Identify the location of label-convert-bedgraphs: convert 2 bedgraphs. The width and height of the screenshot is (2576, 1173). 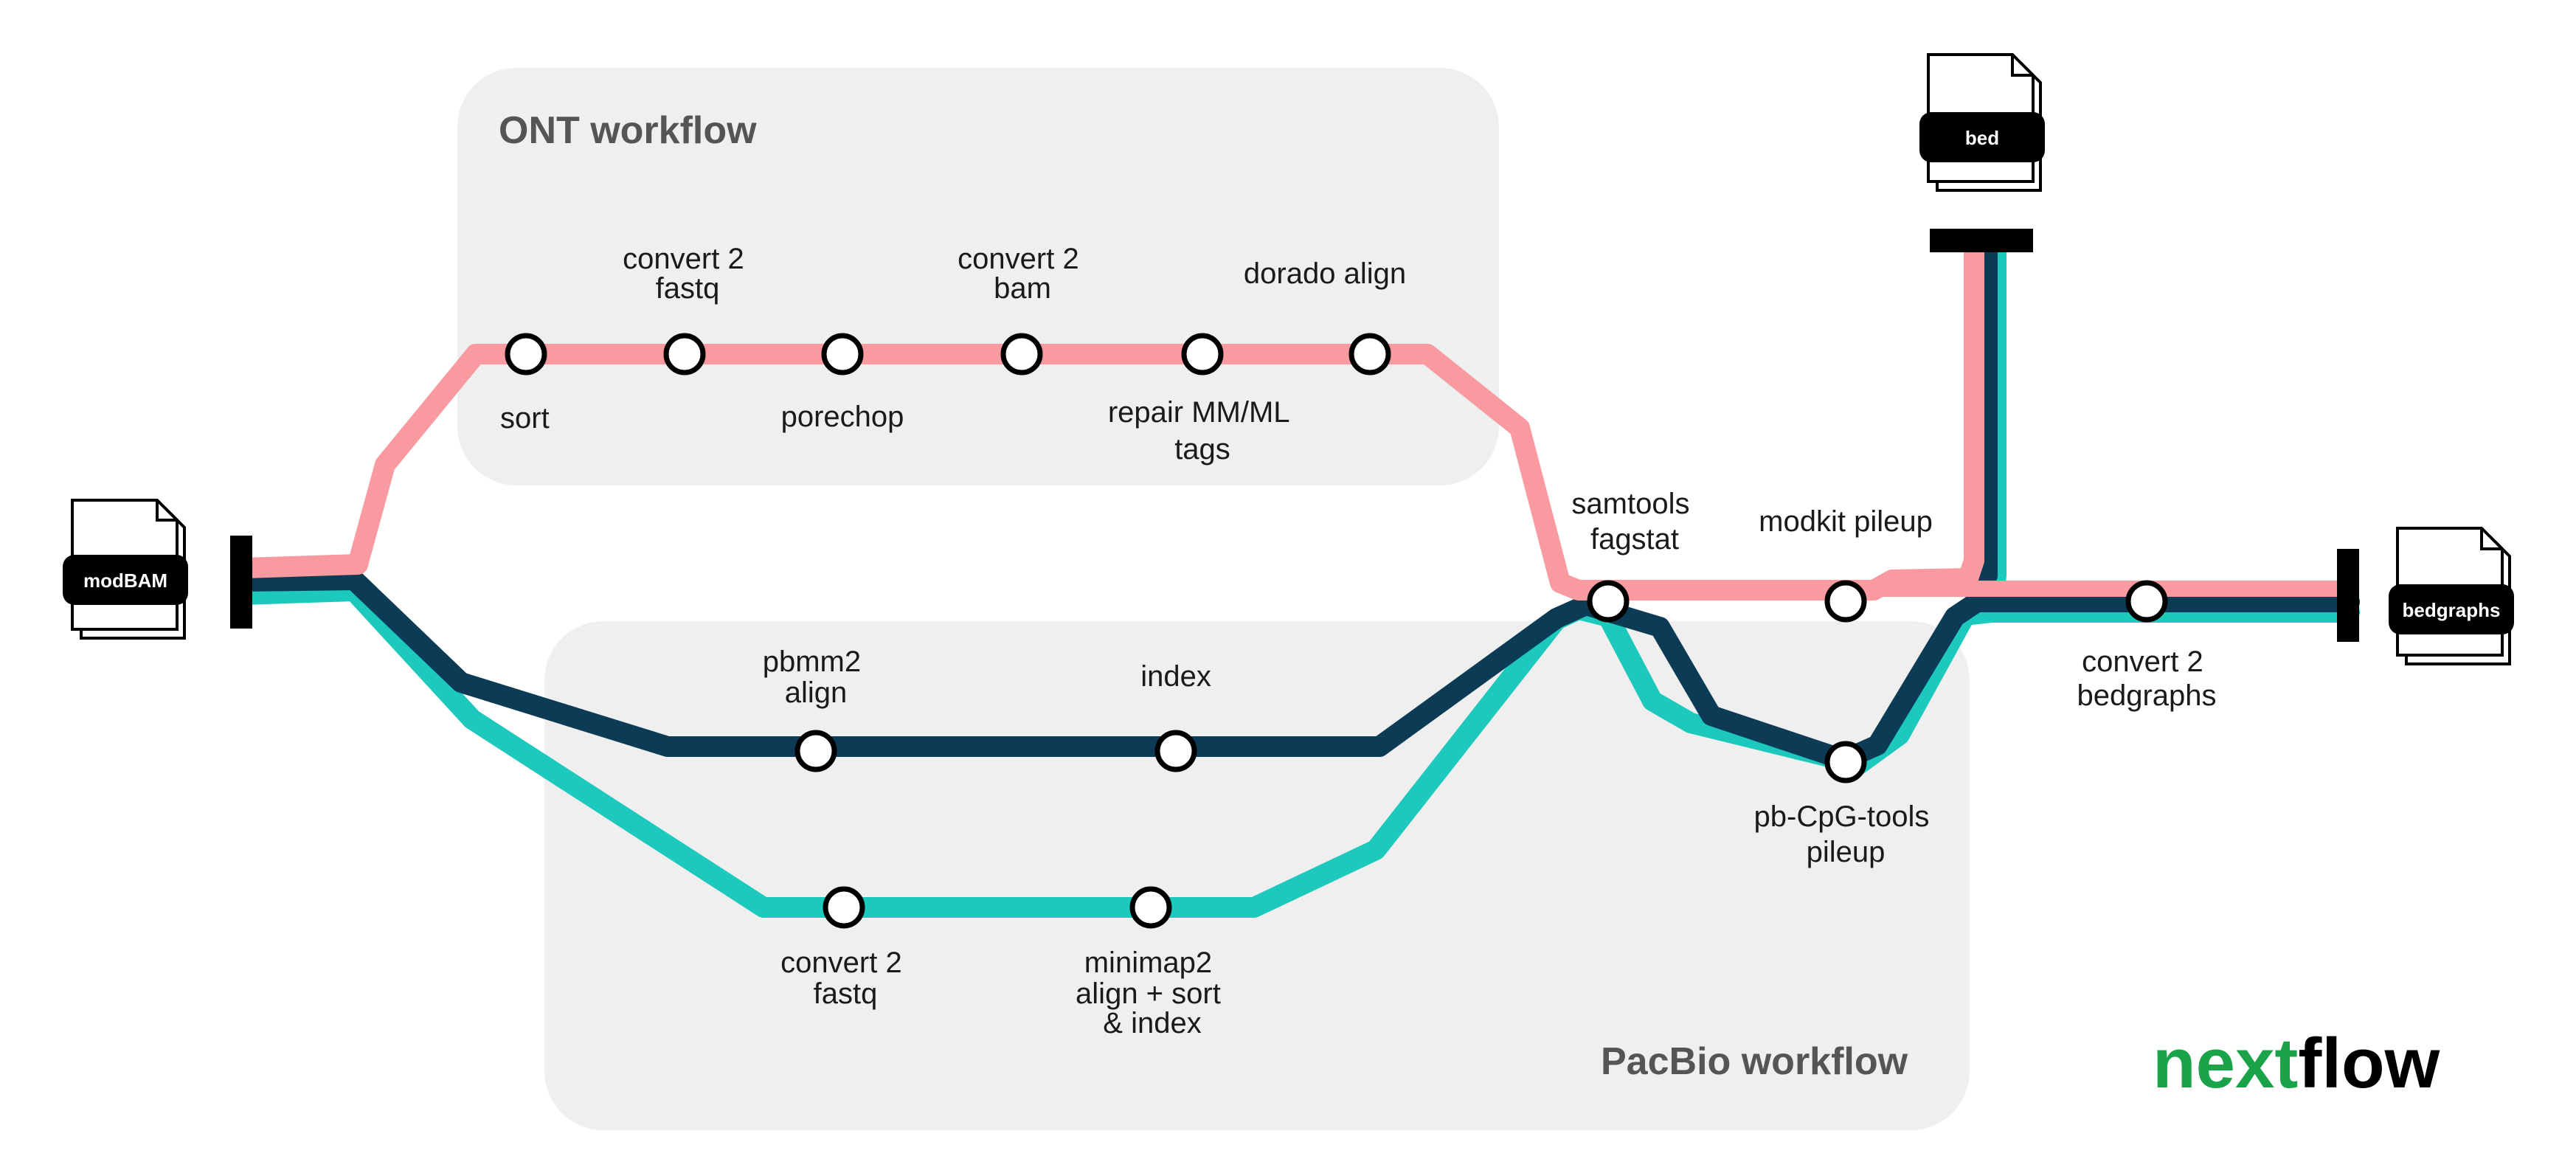
(2147, 679).